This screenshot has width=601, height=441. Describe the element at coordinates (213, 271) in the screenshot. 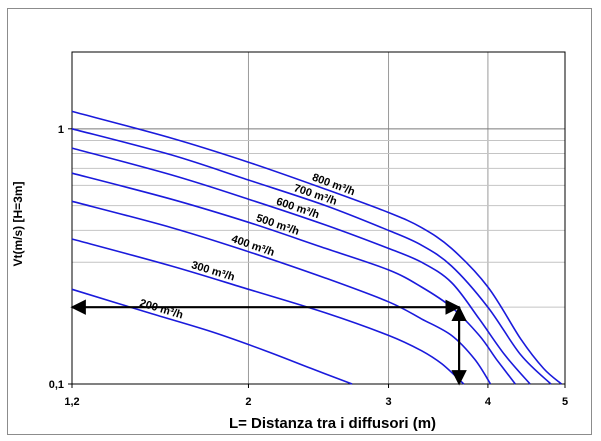

I see `series-label-6: 300 m³/h` at that location.